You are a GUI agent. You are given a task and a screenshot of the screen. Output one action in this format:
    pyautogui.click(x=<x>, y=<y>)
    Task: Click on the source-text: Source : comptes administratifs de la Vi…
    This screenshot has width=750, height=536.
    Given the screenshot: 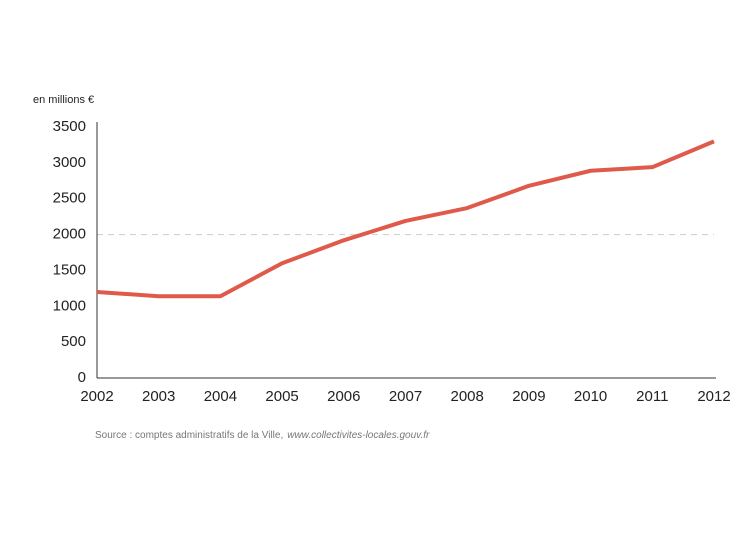 What is the action you would take?
    pyautogui.click(x=189, y=435)
    